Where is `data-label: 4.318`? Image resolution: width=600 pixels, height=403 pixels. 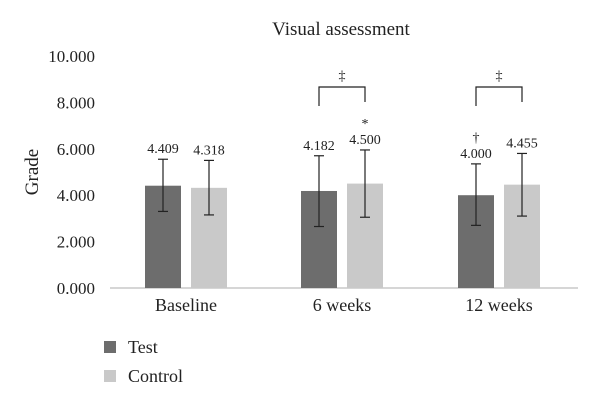 data-label: 4.318 is located at coordinates (209, 150).